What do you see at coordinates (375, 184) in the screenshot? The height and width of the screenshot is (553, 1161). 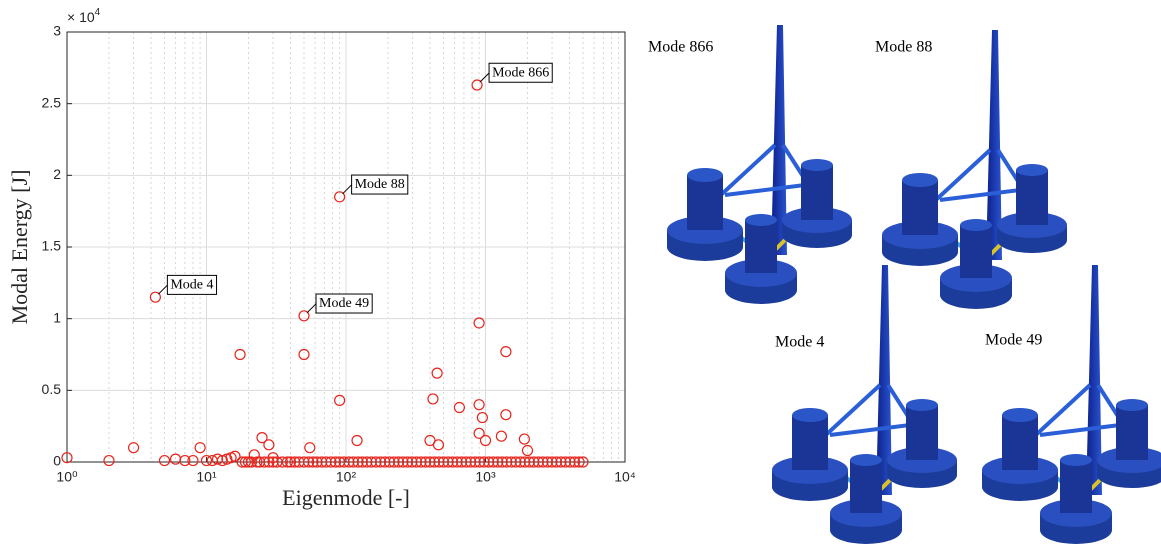 I see `annotation: Mode 88` at bounding box center [375, 184].